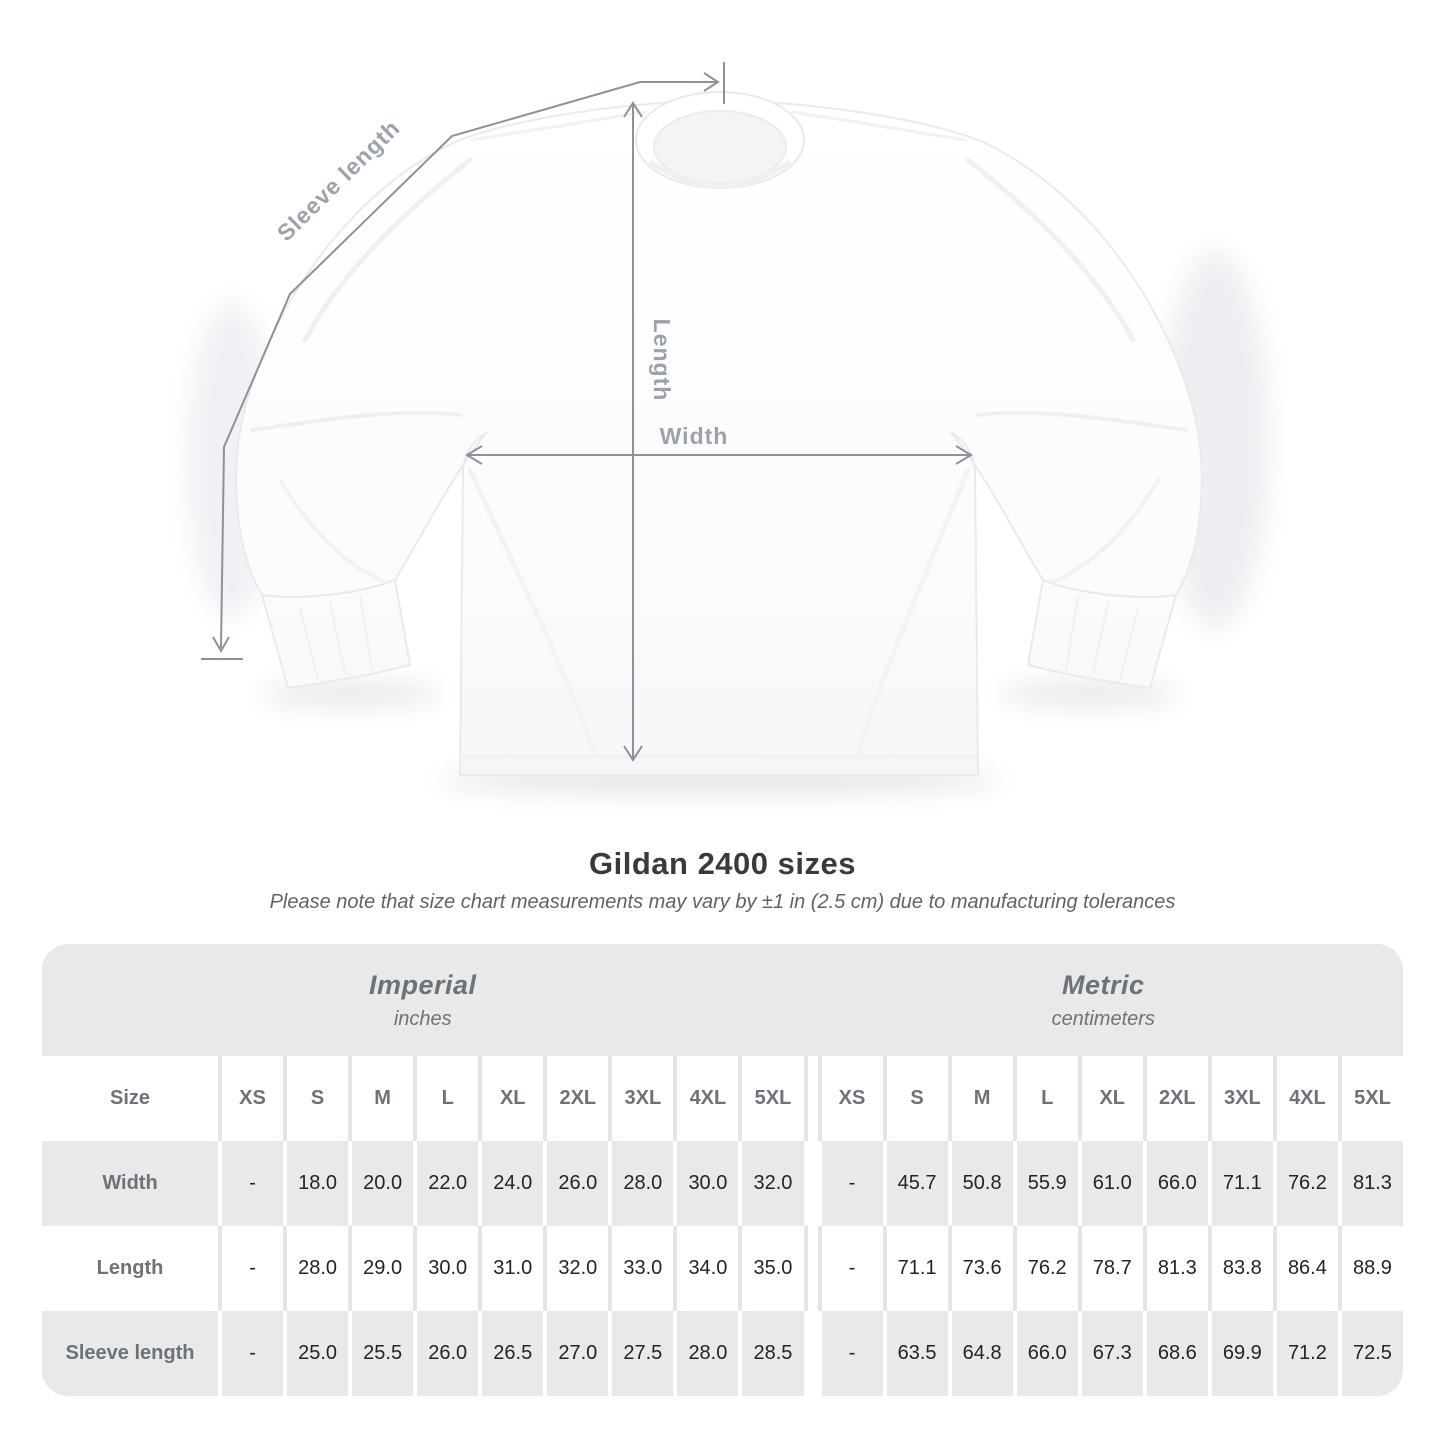 This screenshot has height=1445, width=1445. I want to click on metric-unit-label: centimeters, so click(1103, 1018).